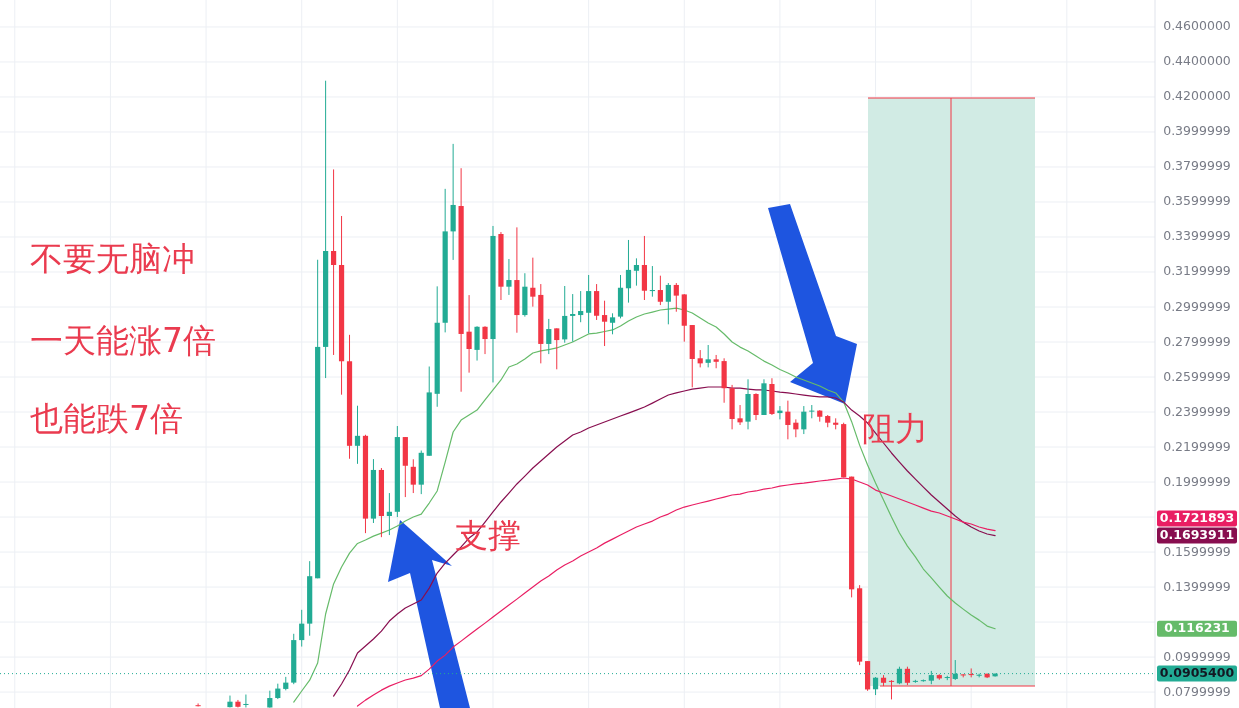  I want to click on y-tick-label: 0.2399999, so click(1197, 411).